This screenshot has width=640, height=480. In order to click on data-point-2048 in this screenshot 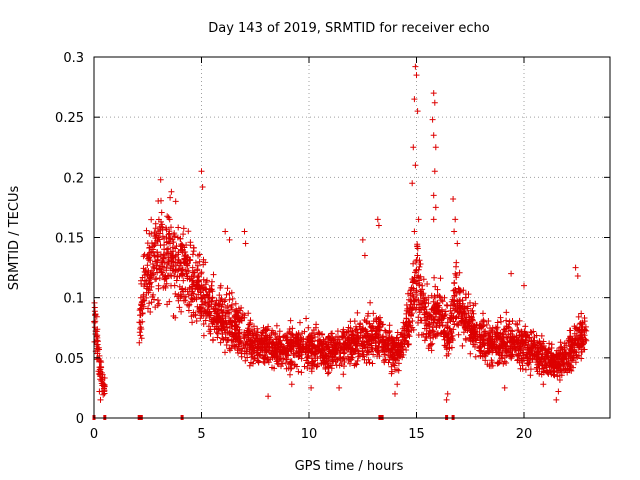, I will do `click(417, 244)`.